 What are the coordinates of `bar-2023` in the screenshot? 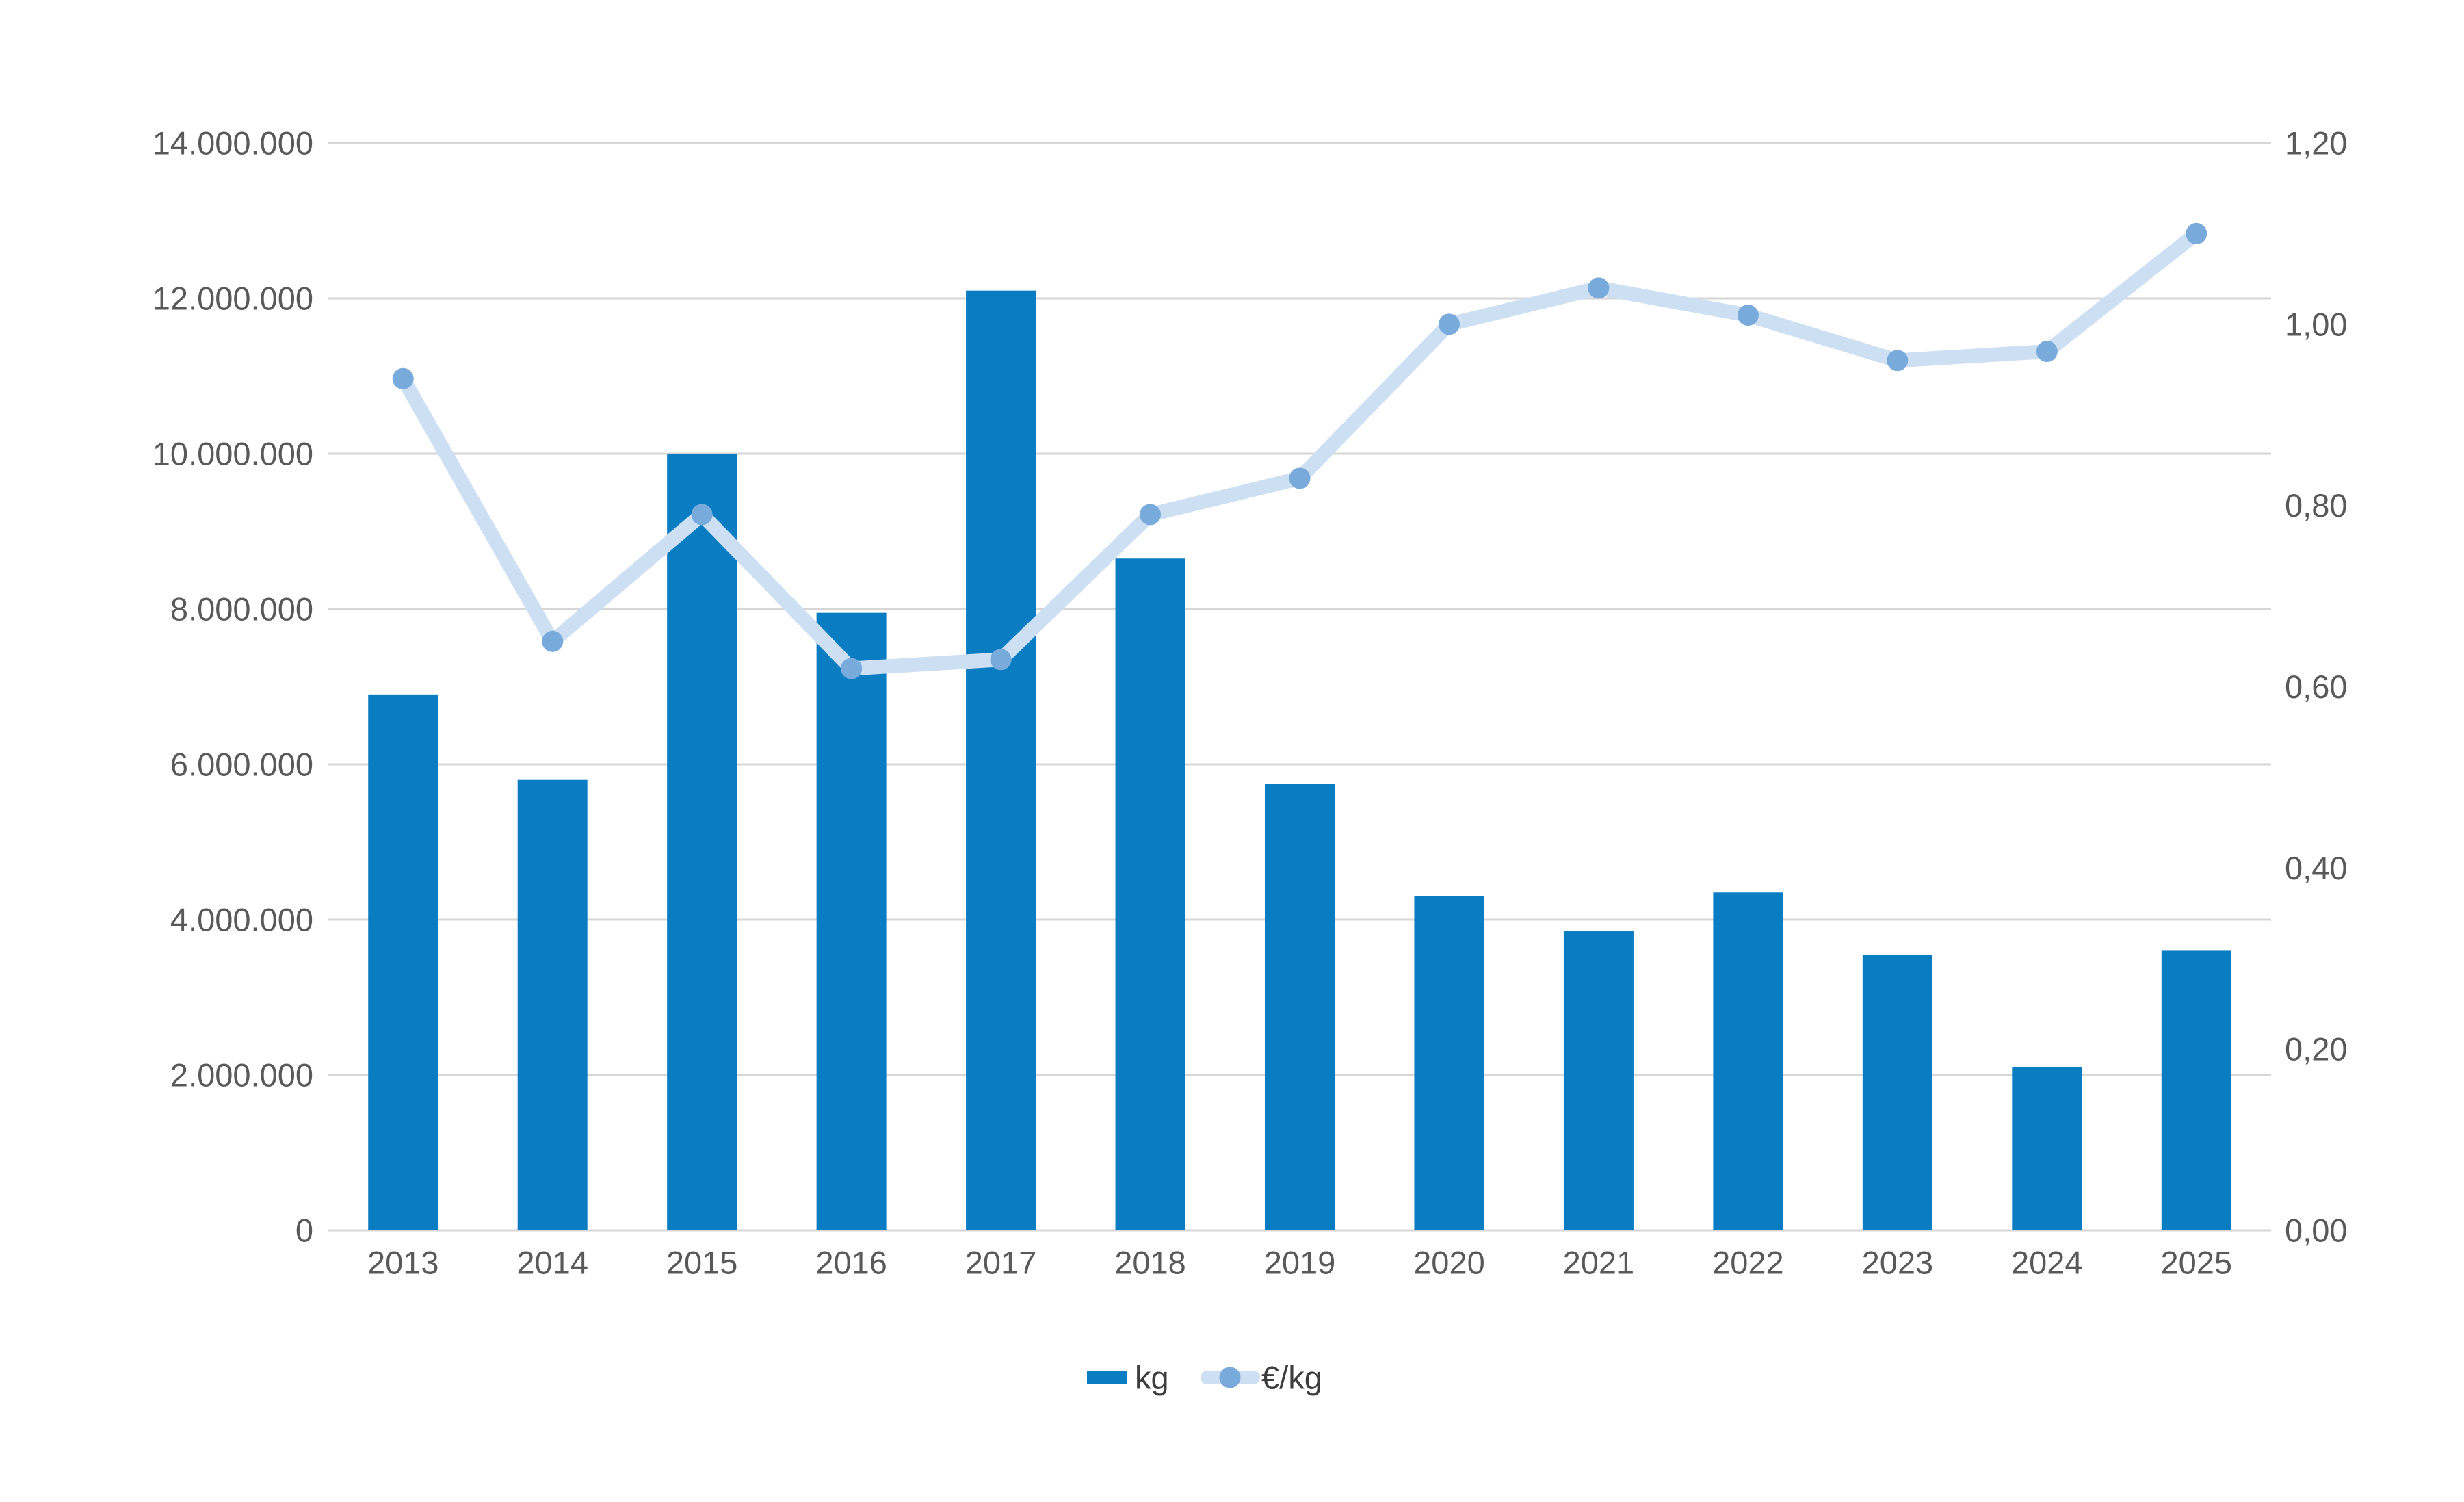 It's located at (1897, 1092).